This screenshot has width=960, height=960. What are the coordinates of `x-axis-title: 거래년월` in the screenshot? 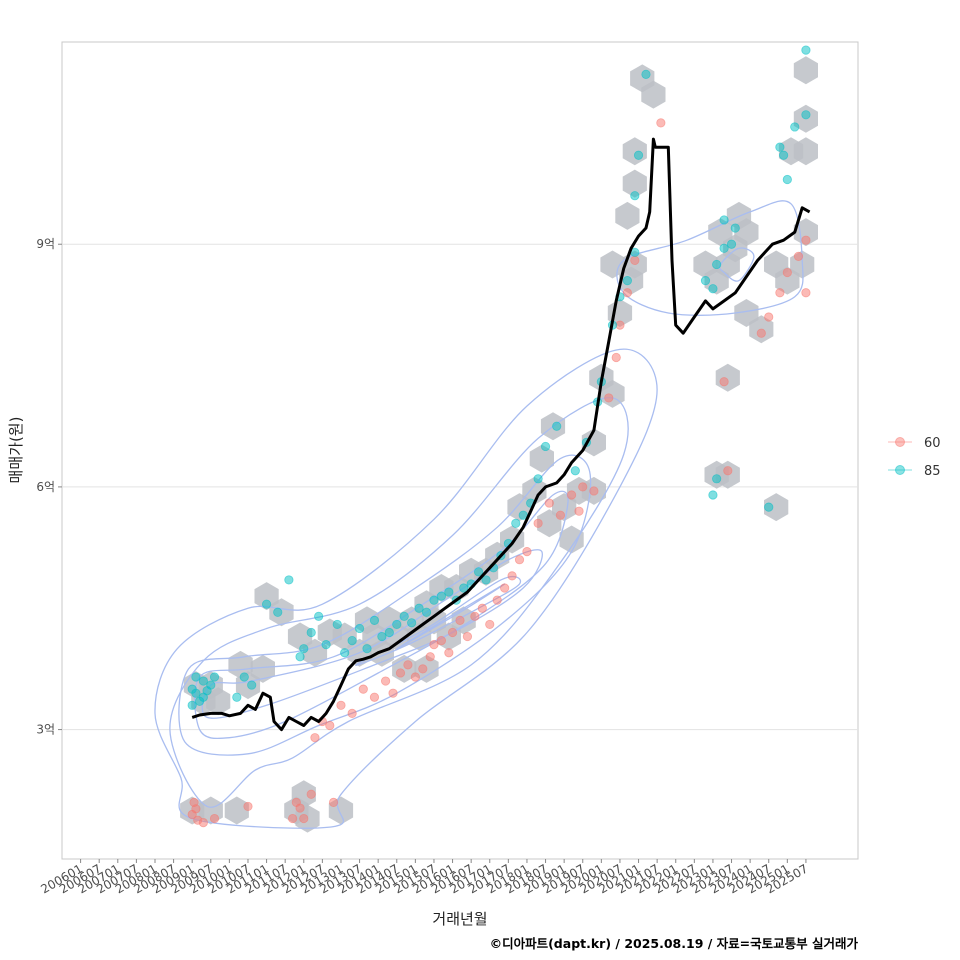 It's located at (459, 919).